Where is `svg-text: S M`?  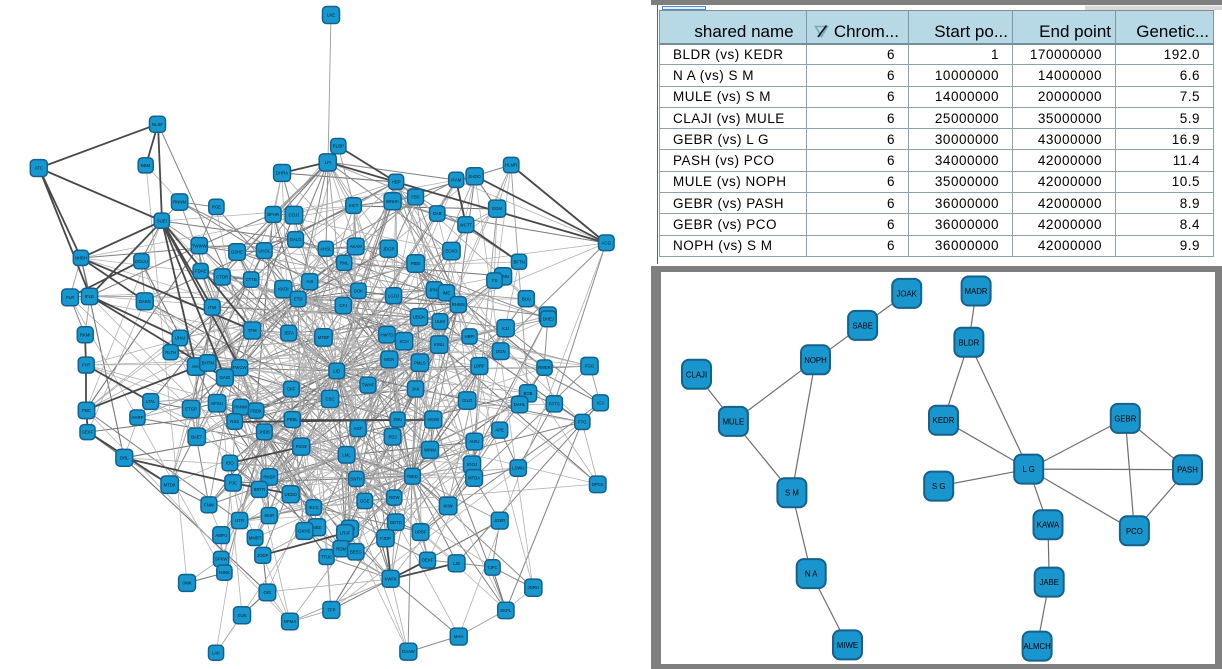
svg-text: S M is located at coordinates (792, 493).